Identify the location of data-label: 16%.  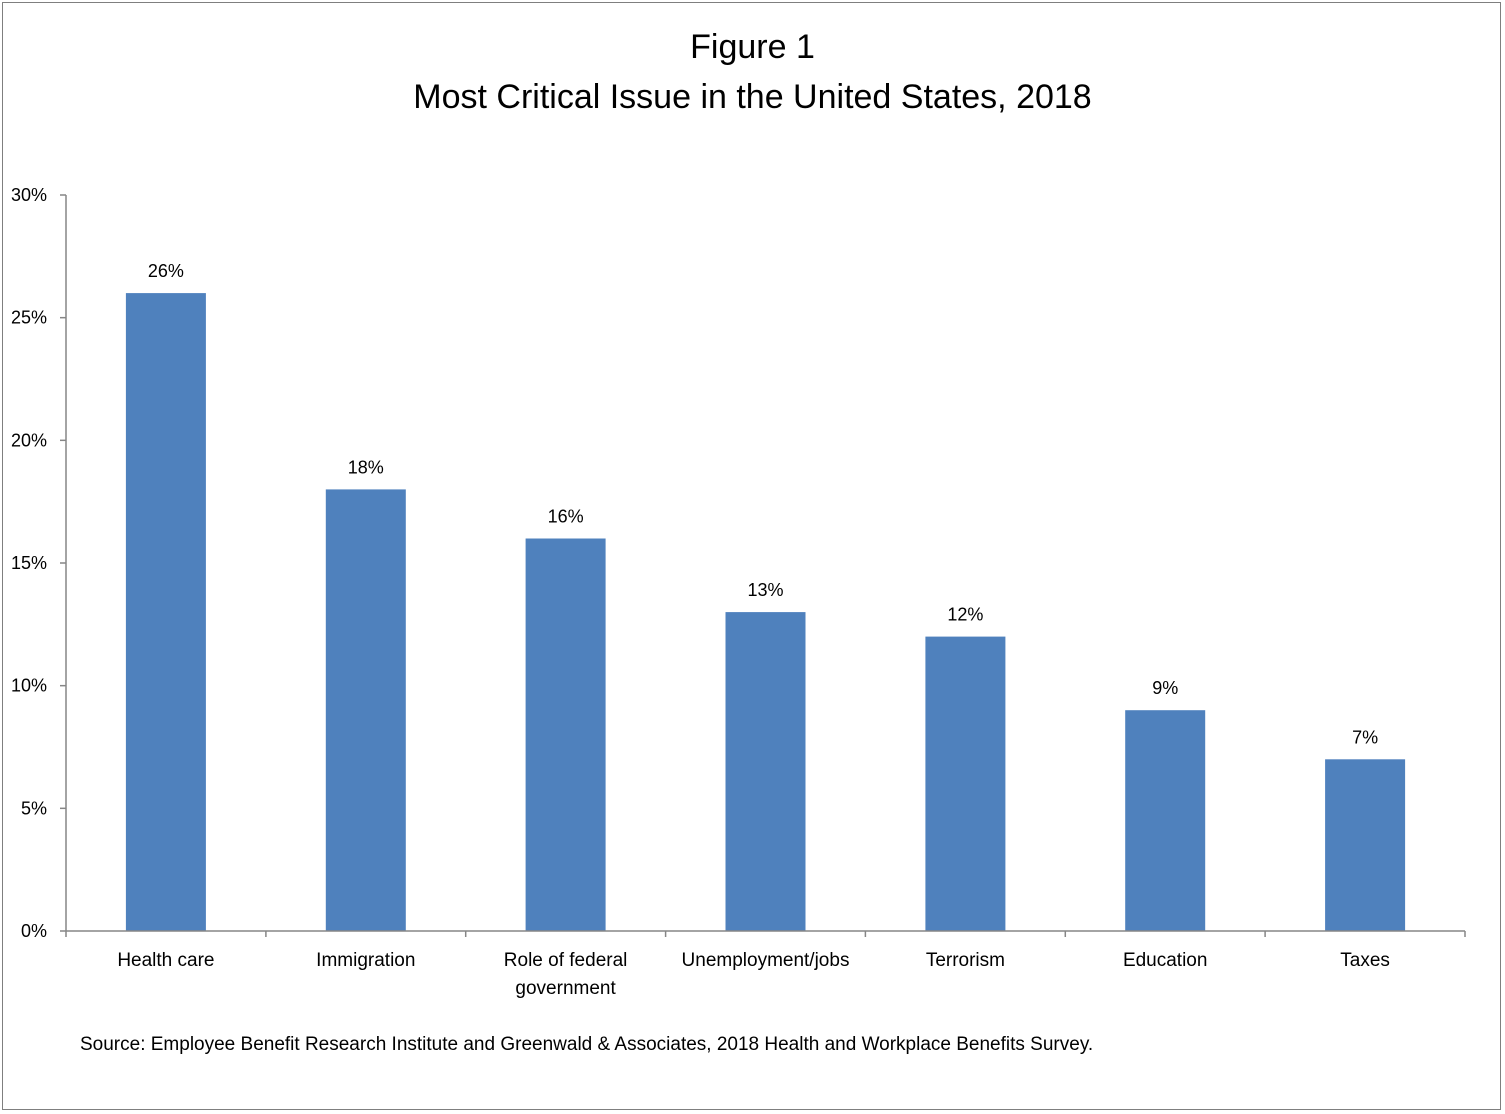
(566, 517).